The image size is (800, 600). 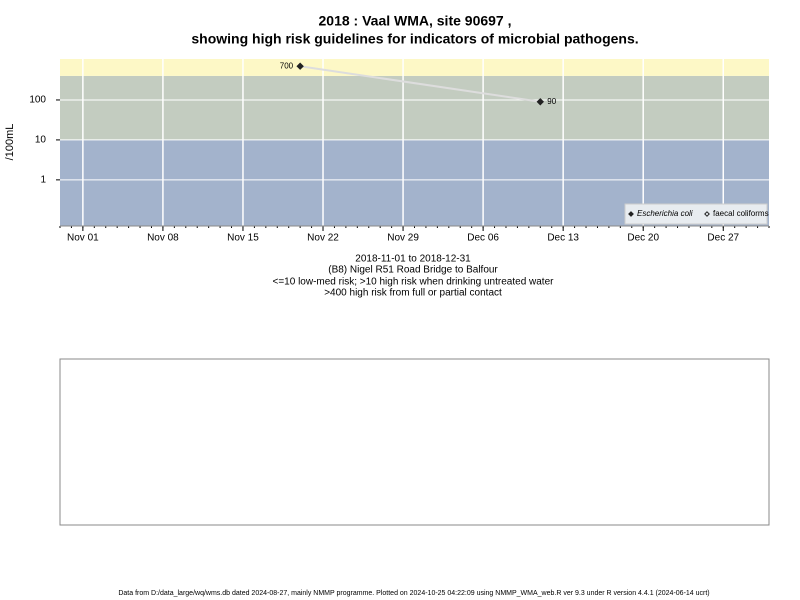 I want to click on x-tick-label: Dec 20, so click(x=643, y=238).